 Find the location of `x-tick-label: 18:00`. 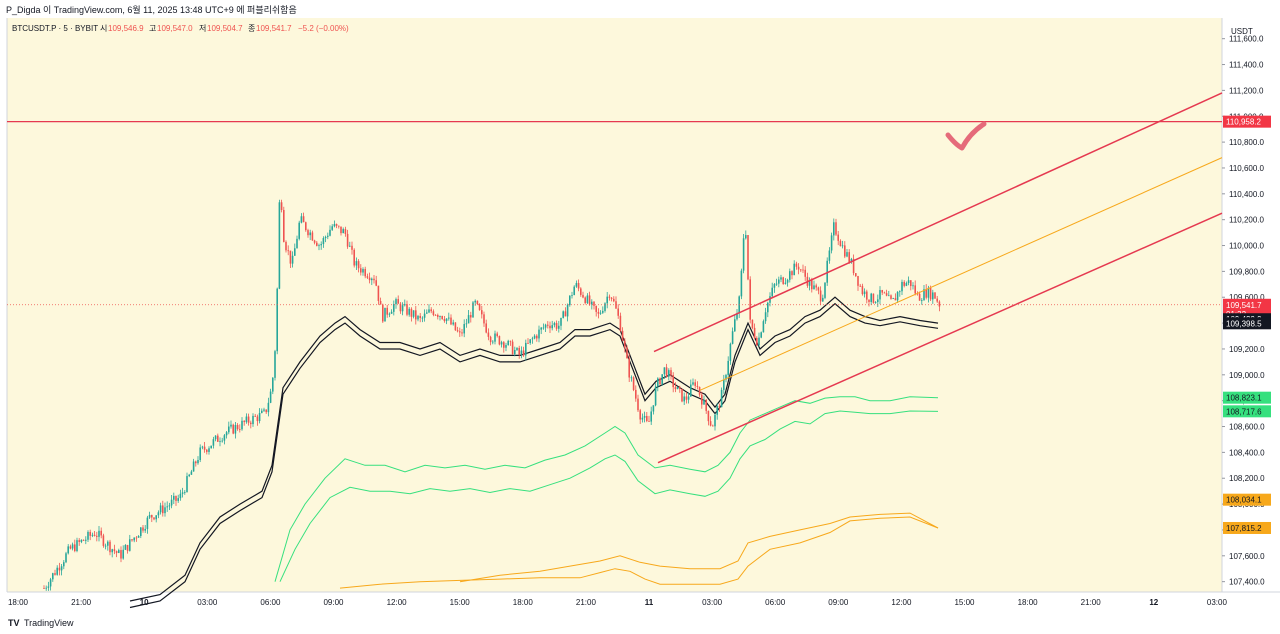

x-tick-label: 18:00 is located at coordinates (523, 602).